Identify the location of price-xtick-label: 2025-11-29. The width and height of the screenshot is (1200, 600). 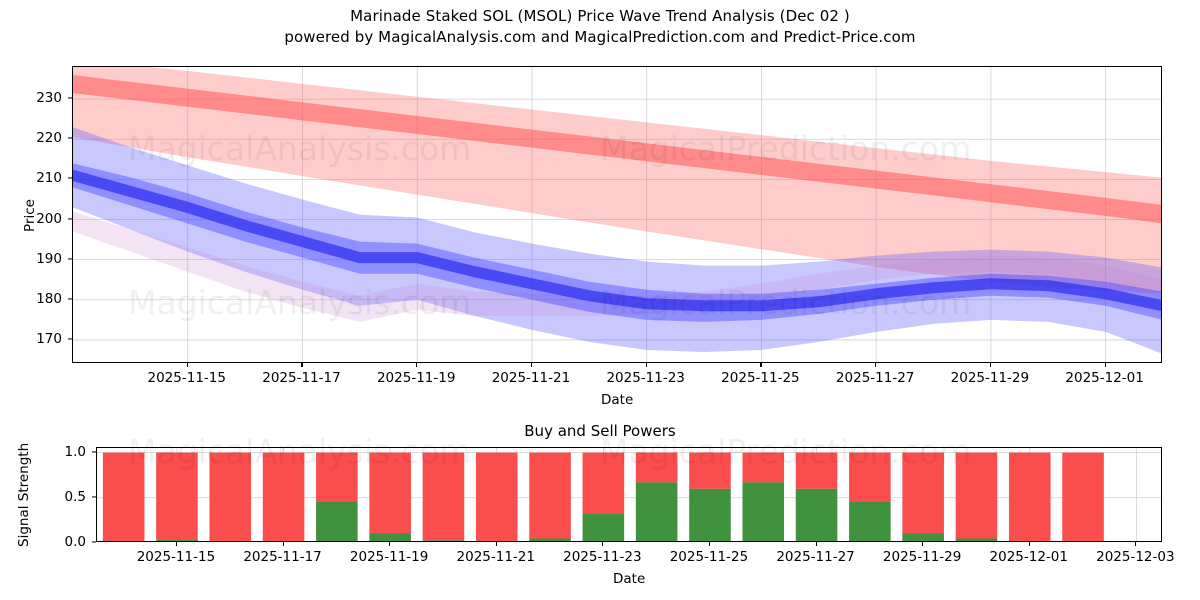
(990, 378).